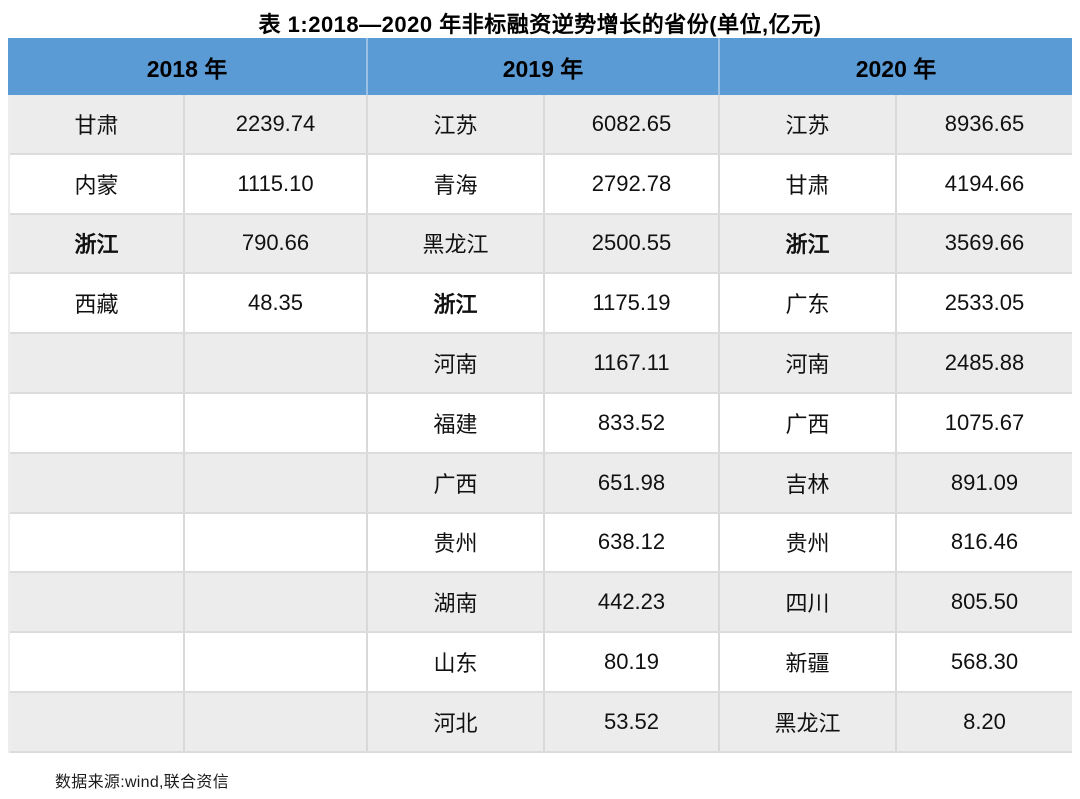 This screenshot has height=799, width=1080. I want to click on value-cell: 2533.05, so click(984, 303).